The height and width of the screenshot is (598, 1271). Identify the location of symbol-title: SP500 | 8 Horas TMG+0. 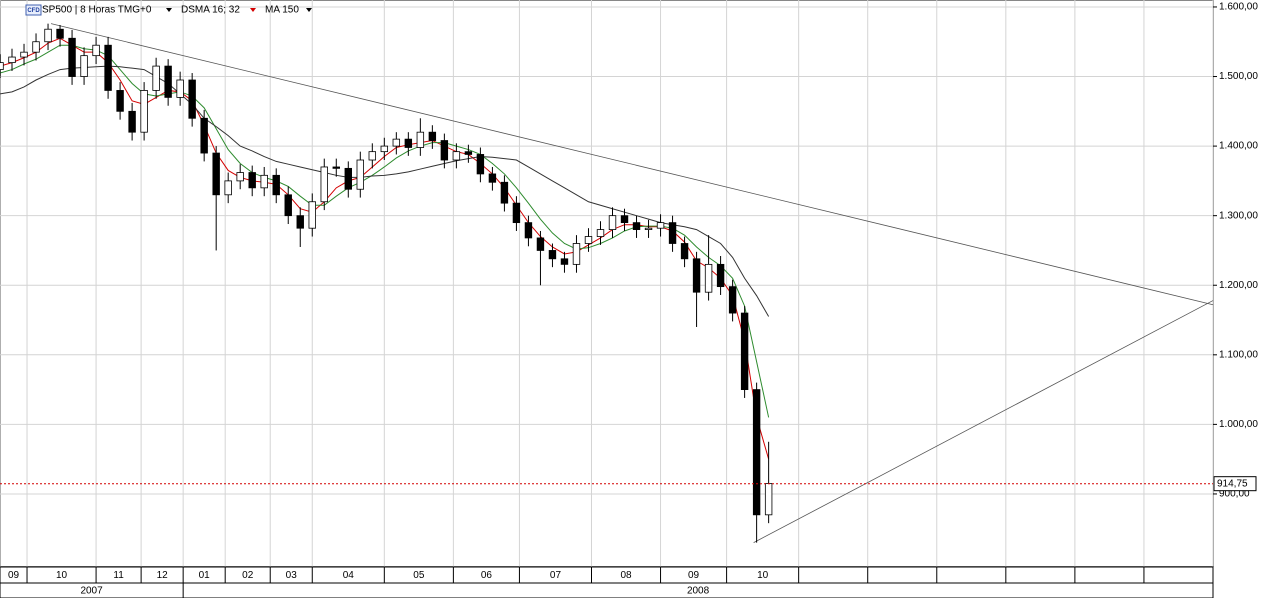
(97, 10).